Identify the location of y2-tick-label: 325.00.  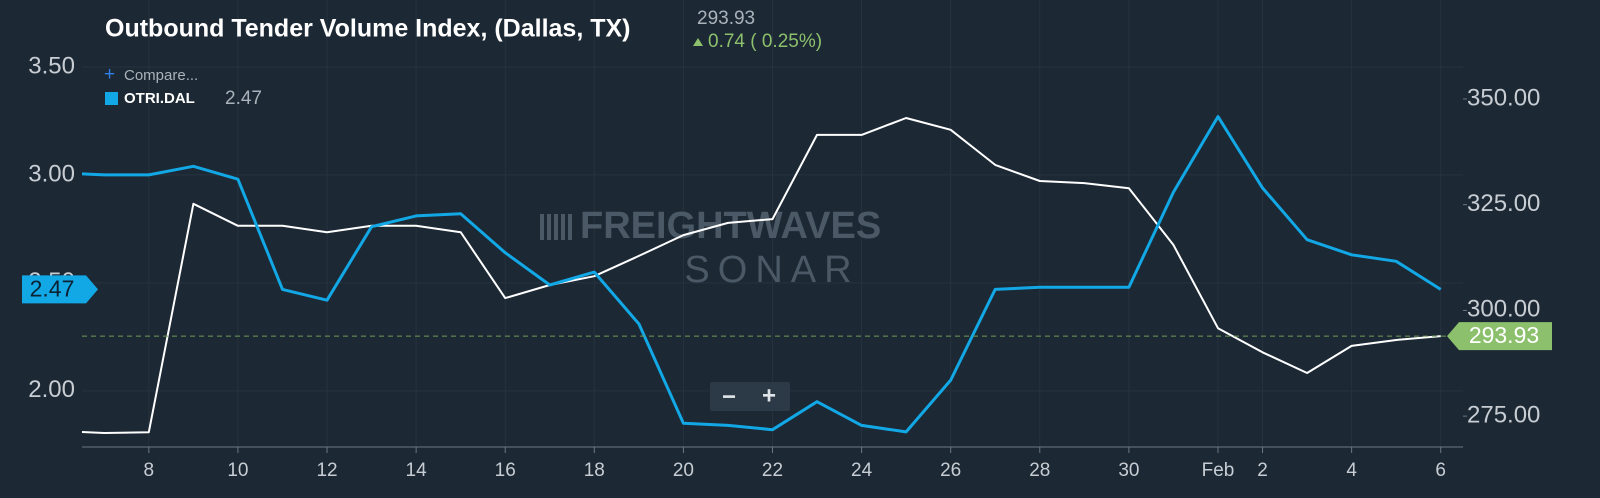
(1503, 203).